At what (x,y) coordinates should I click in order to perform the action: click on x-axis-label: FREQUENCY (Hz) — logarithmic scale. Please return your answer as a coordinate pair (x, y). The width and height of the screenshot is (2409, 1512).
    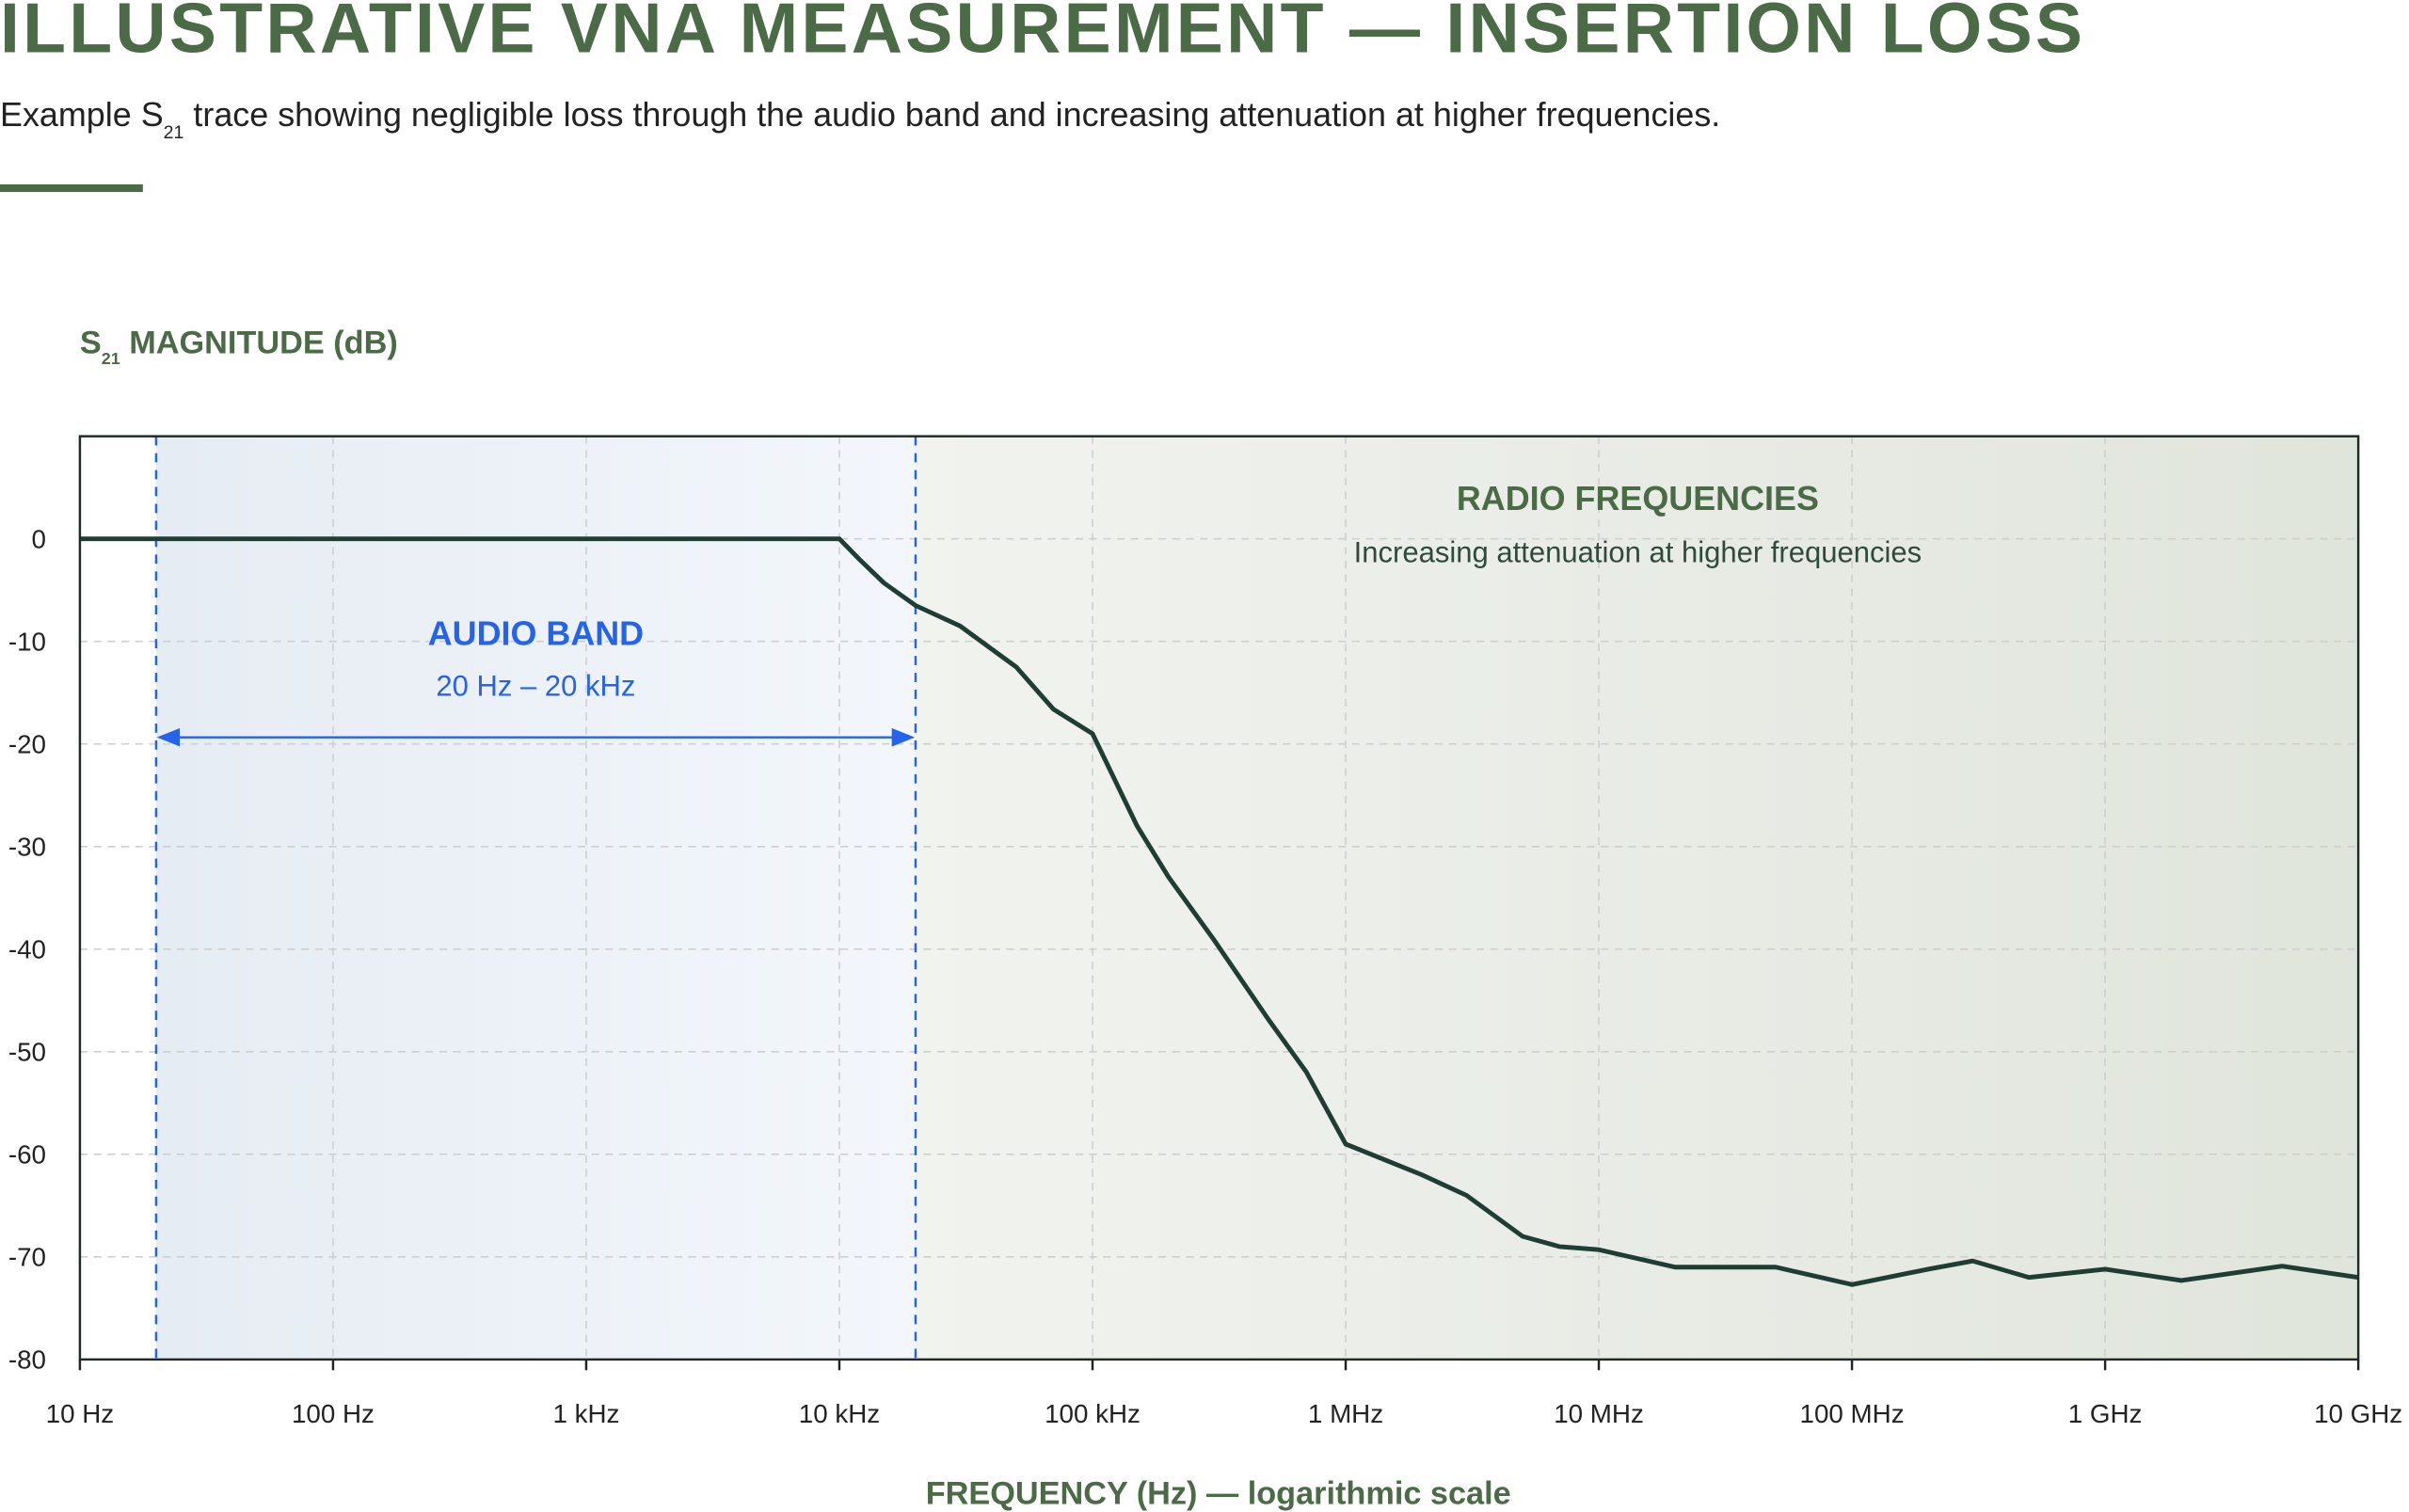
    Looking at the image, I should click on (1219, 1493).